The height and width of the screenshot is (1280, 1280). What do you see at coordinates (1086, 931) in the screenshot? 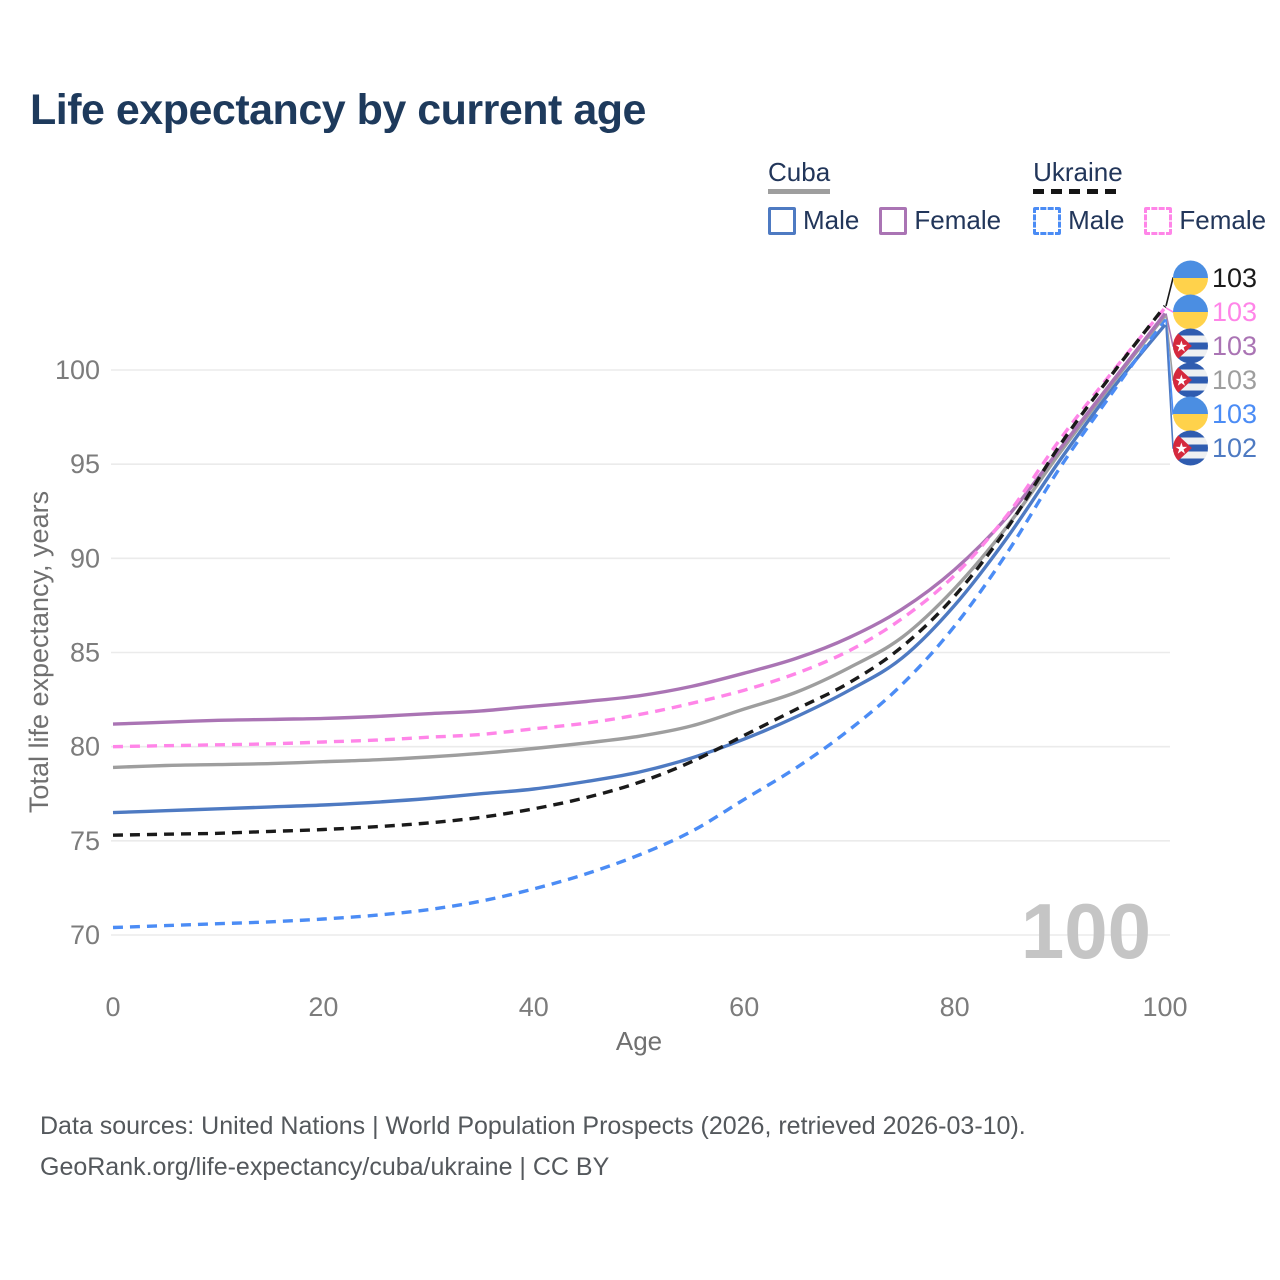
I see `age-watermark: 100` at bounding box center [1086, 931].